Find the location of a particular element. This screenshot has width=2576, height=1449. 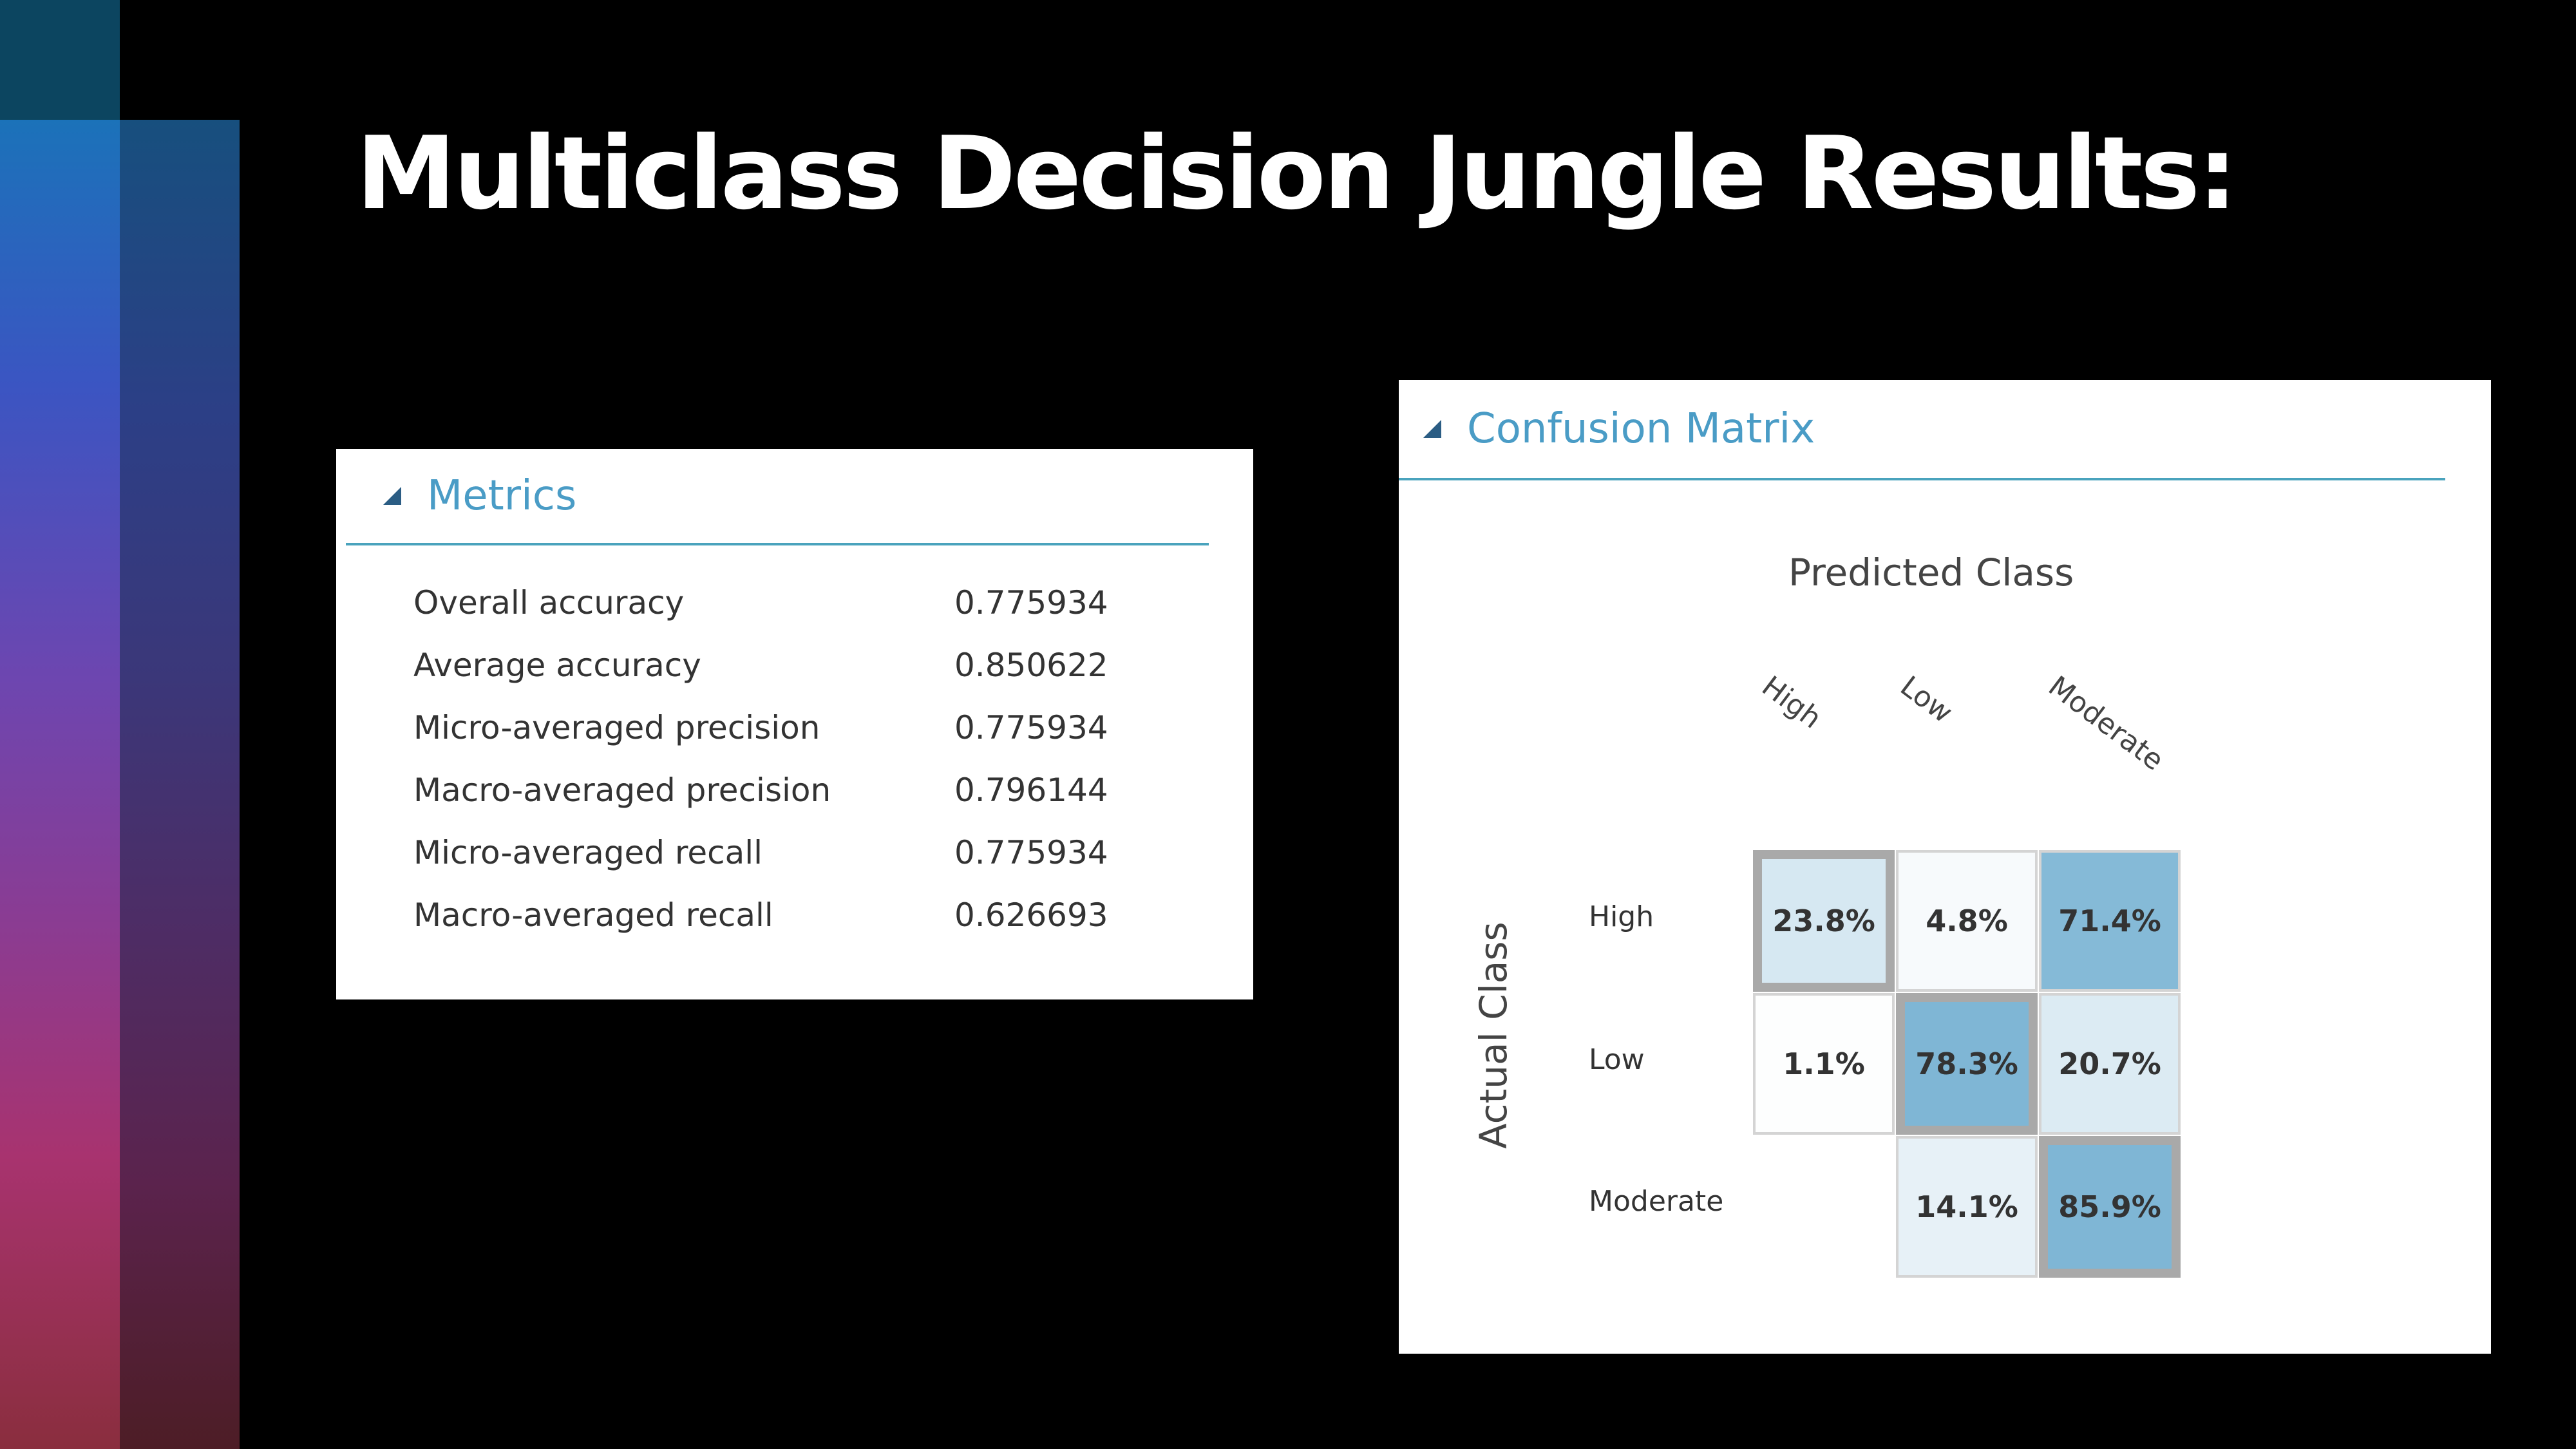

matrix-cell: 1.1% is located at coordinates (1824, 1064).